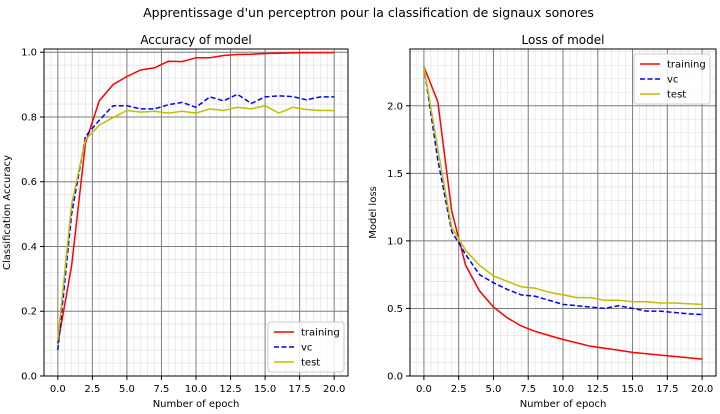  I want to click on y-tick-label: 1.5, so click(395, 174).